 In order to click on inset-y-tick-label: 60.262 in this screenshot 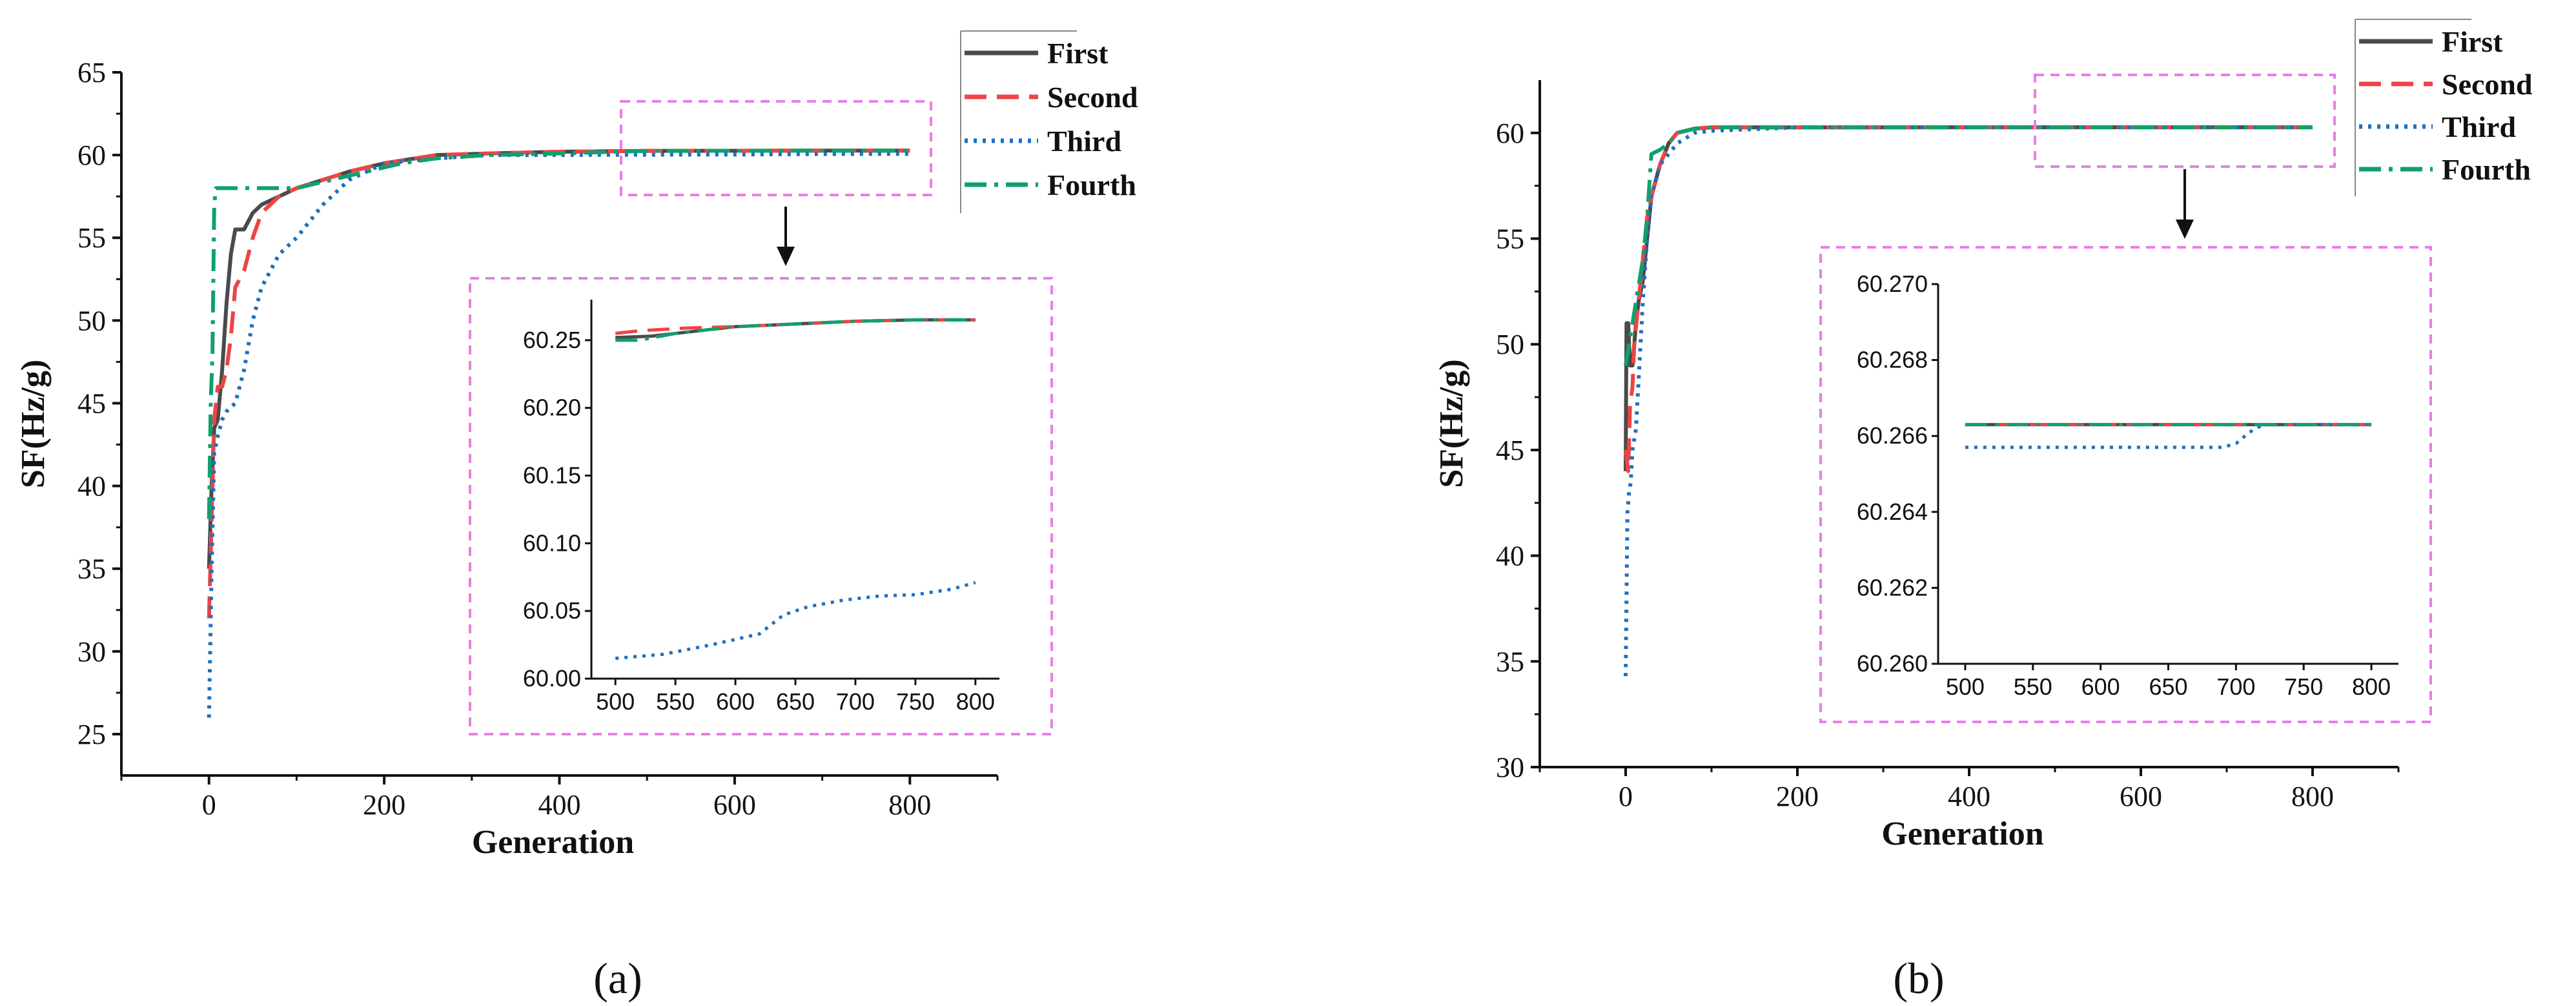, I will do `click(1893, 587)`.